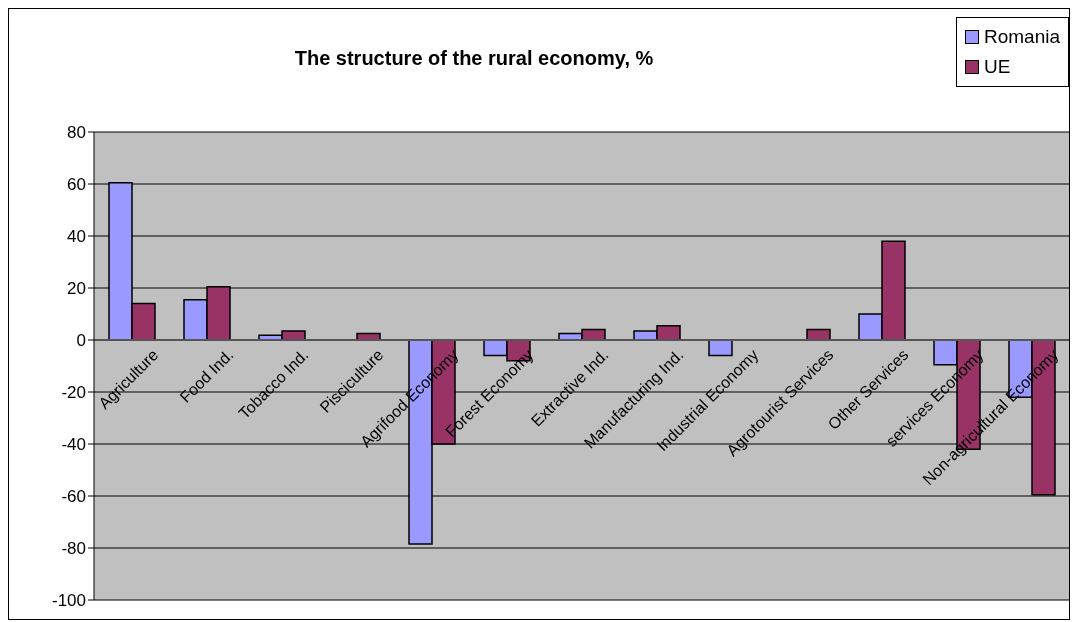  I want to click on y-tick-label: 80, so click(76, 133).